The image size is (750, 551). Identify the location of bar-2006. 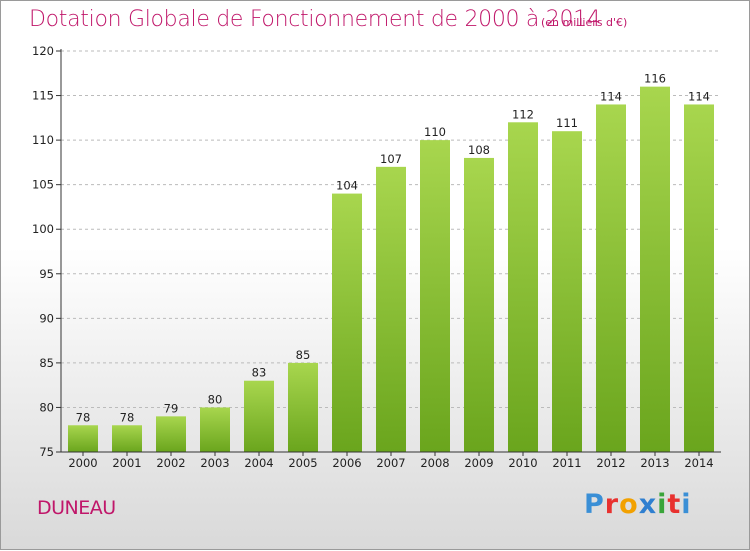
(347, 323).